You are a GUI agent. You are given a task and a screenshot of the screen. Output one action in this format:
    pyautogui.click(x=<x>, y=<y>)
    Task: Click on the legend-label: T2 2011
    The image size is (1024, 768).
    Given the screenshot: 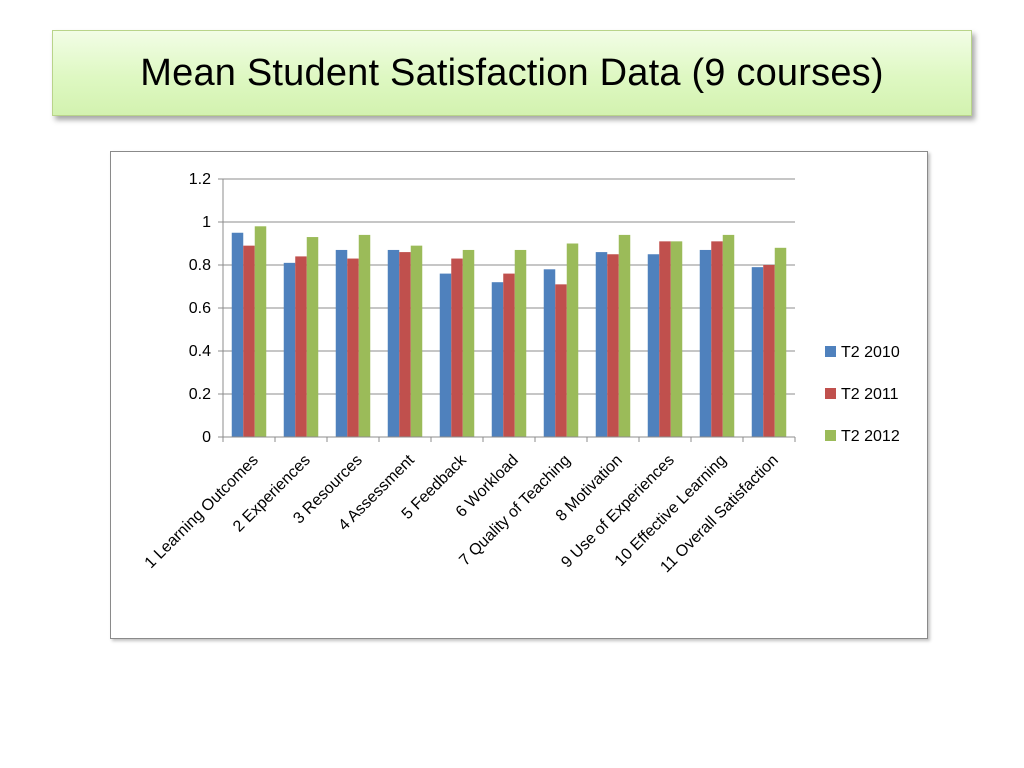 What is the action you would take?
    pyautogui.click(x=870, y=394)
    